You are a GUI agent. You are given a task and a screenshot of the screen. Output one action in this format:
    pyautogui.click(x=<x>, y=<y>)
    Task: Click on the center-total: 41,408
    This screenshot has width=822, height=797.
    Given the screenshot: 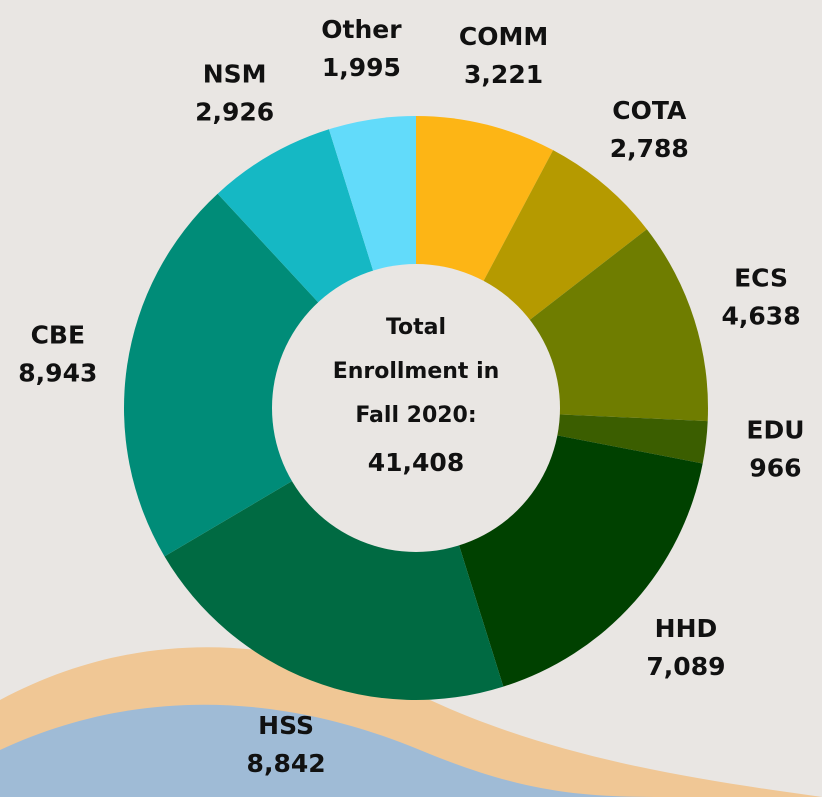 What is the action you would take?
    pyautogui.click(x=416, y=462)
    